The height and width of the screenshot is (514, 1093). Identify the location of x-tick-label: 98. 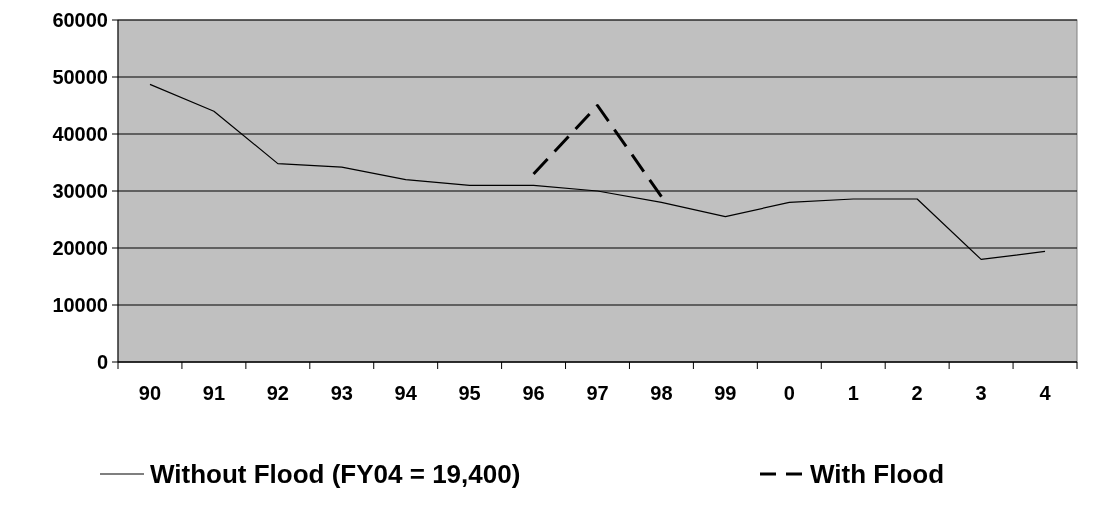
(661, 393).